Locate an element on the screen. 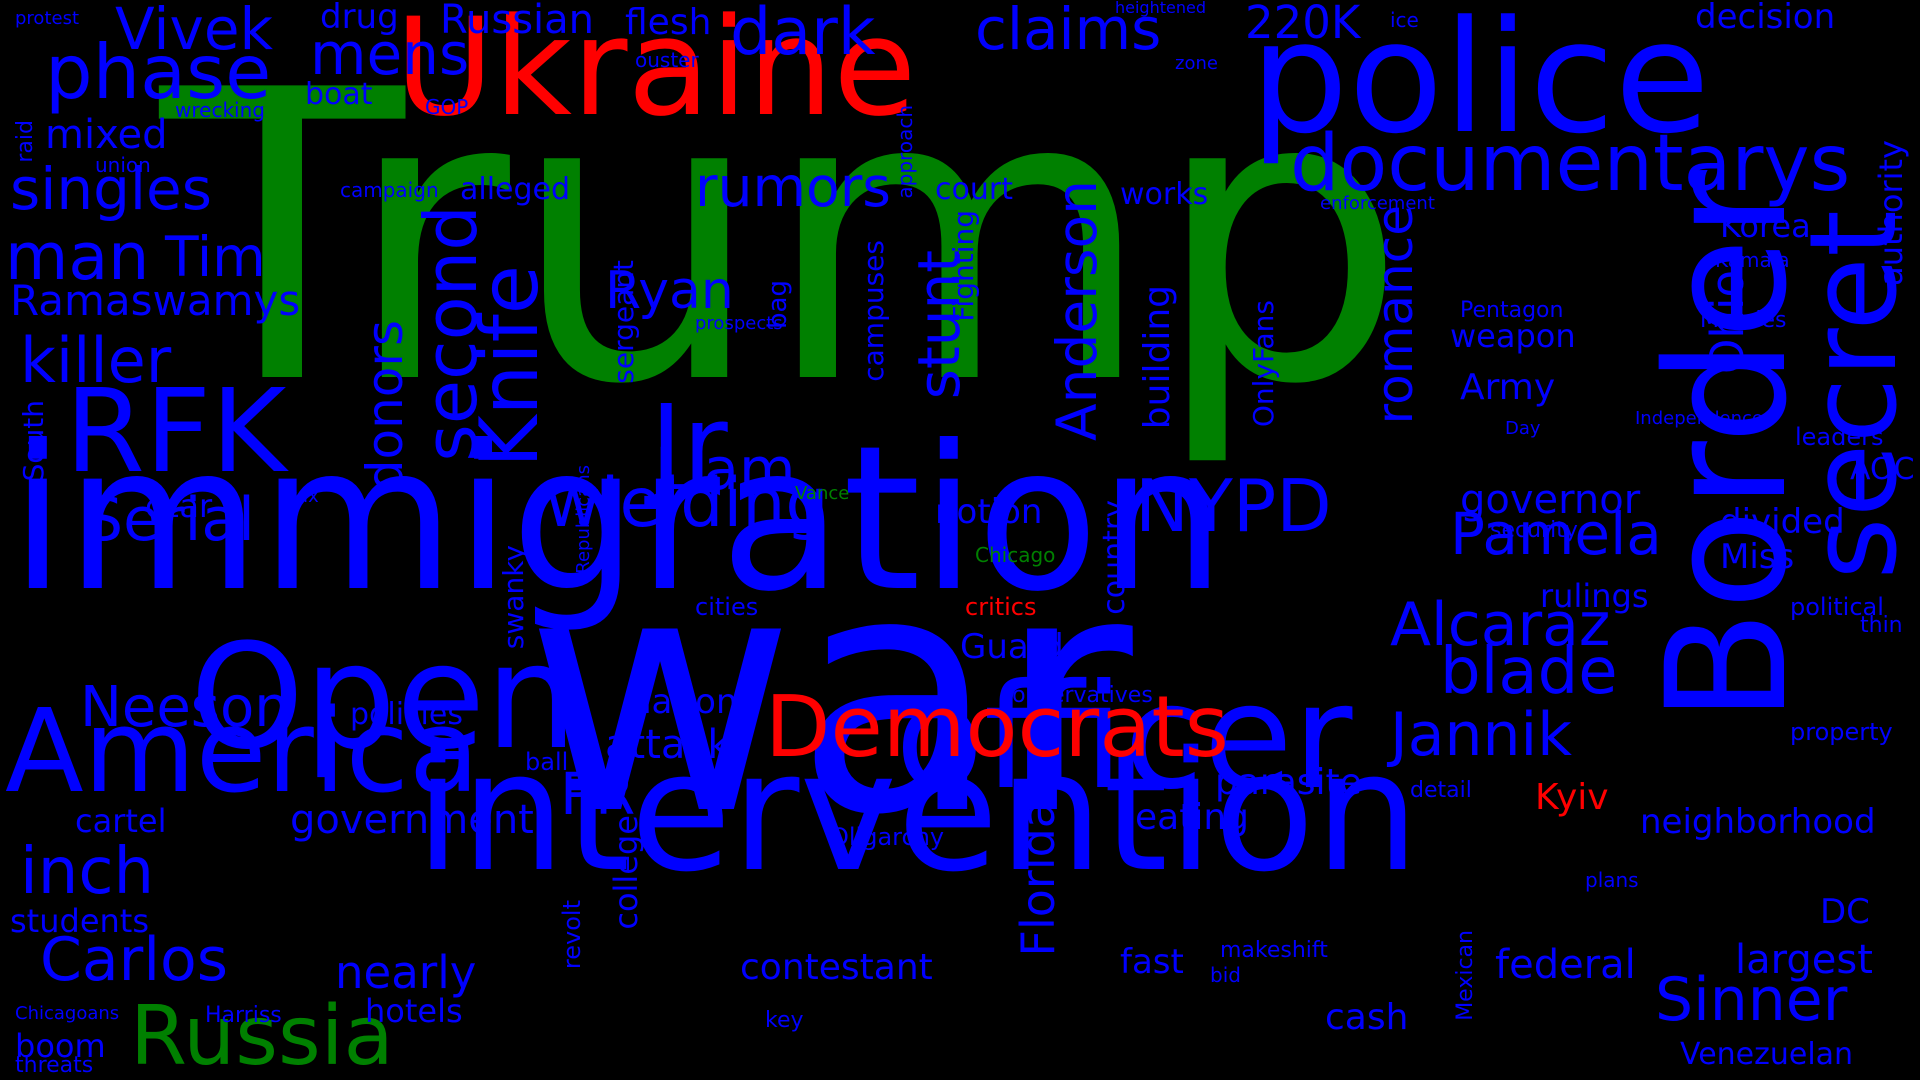 This screenshot has width=1920, height=1080. cloud-word: key is located at coordinates (784, 1020).